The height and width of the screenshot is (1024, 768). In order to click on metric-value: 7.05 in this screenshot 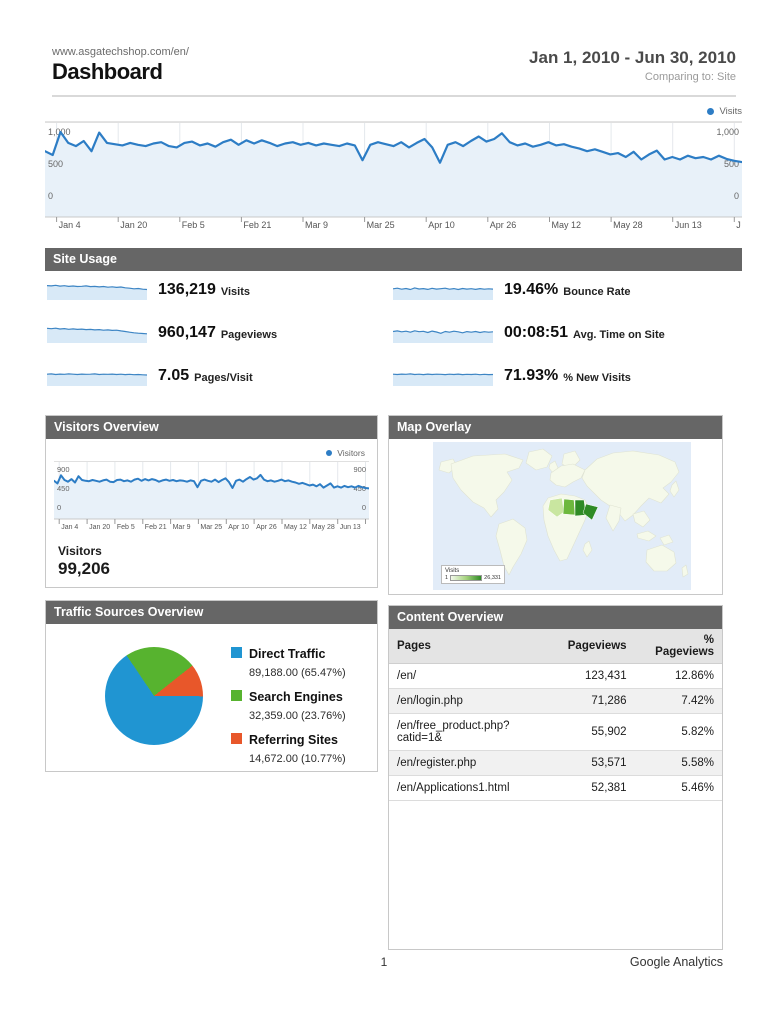, I will do `click(174, 375)`.